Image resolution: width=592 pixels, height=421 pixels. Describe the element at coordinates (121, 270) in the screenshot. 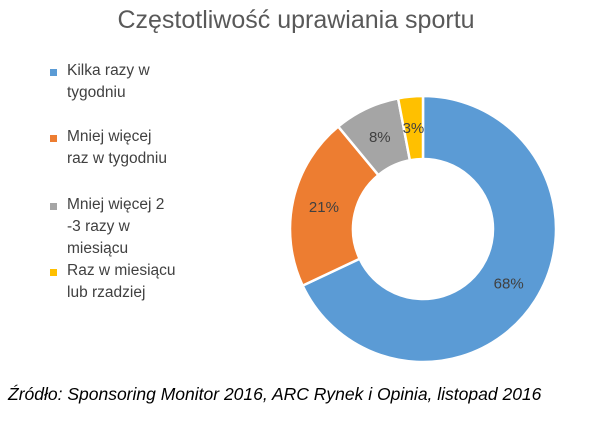

I see `legend-label-line: Raz w miesiącu` at that location.